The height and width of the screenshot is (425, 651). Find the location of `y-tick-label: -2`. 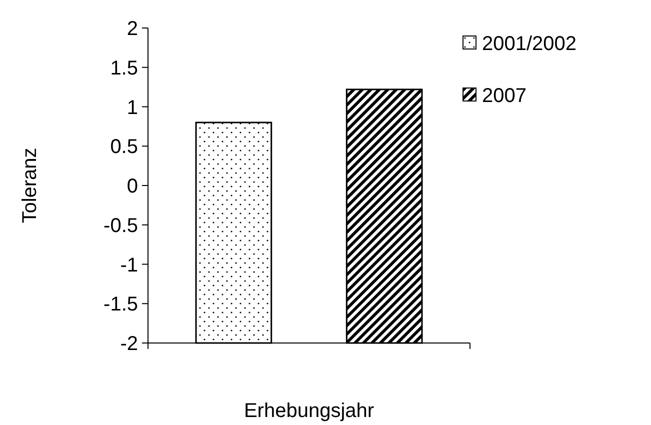

y-tick-label: -2 is located at coordinates (129, 344).